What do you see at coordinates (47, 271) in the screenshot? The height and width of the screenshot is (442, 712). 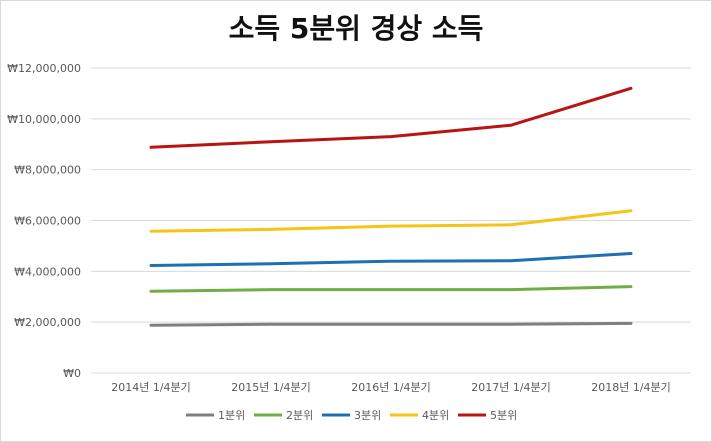 I see `y-tick-label: ₩4,000,000` at bounding box center [47, 271].